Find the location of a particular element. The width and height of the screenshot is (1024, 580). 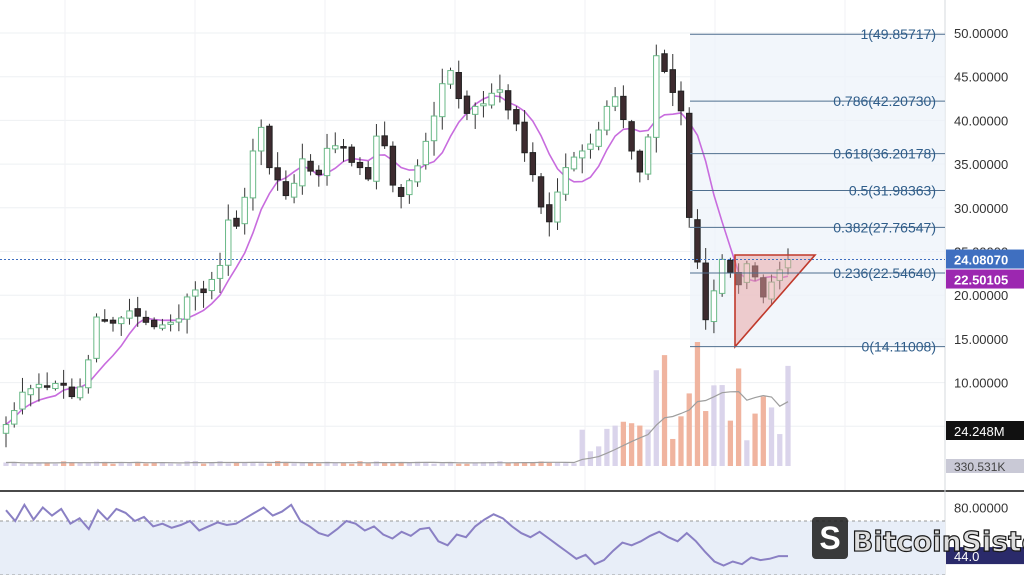

fib-level-label: 0(14.11008) is located at coordinates (899, 347).